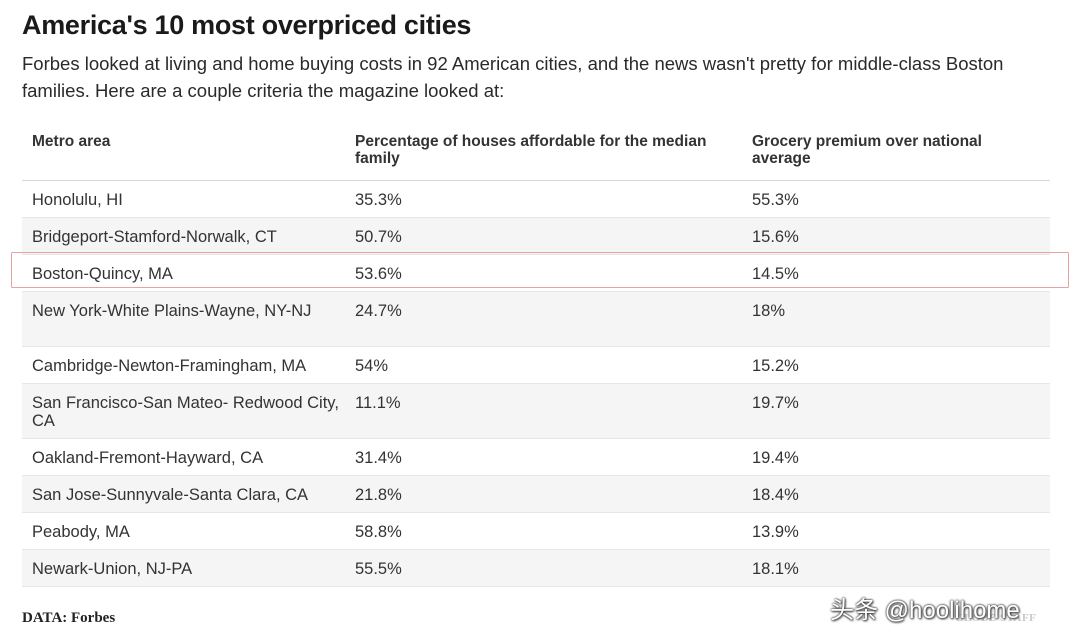  What do you see at coordinates (769, 311) in the screenshot?
I see `cell-grocery: 18%` at bounding box center [769, 311].